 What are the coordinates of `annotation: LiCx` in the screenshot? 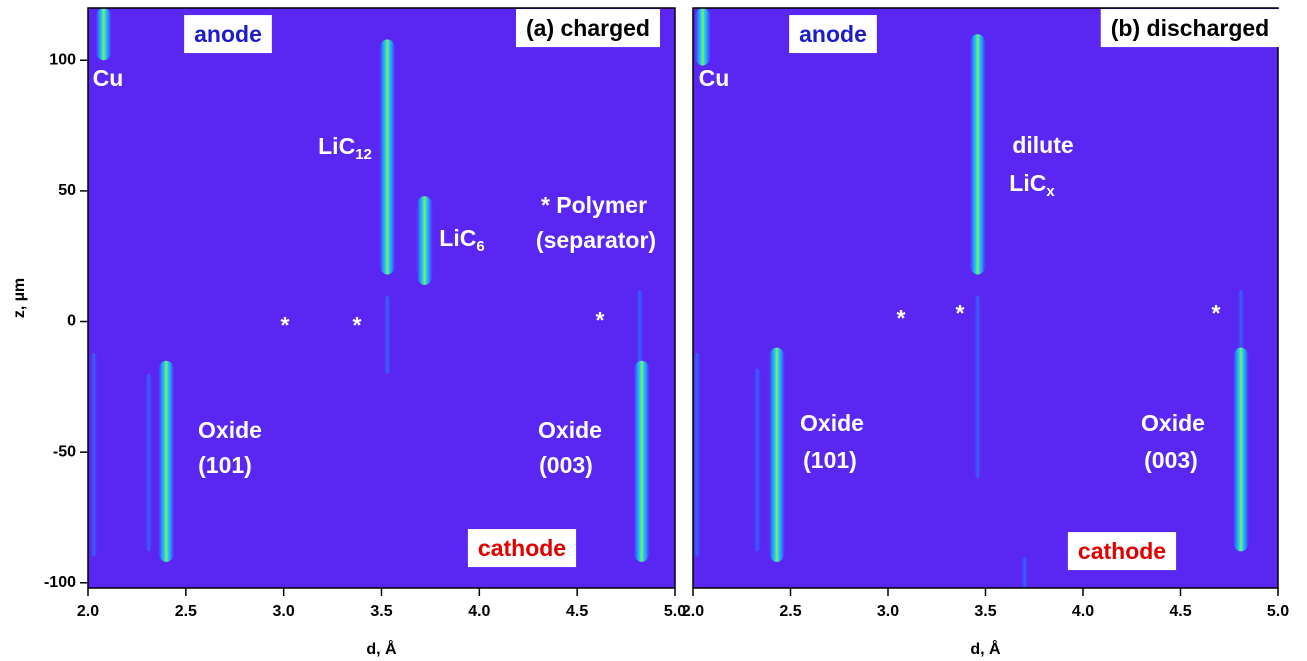 It's located at (1032, 185).